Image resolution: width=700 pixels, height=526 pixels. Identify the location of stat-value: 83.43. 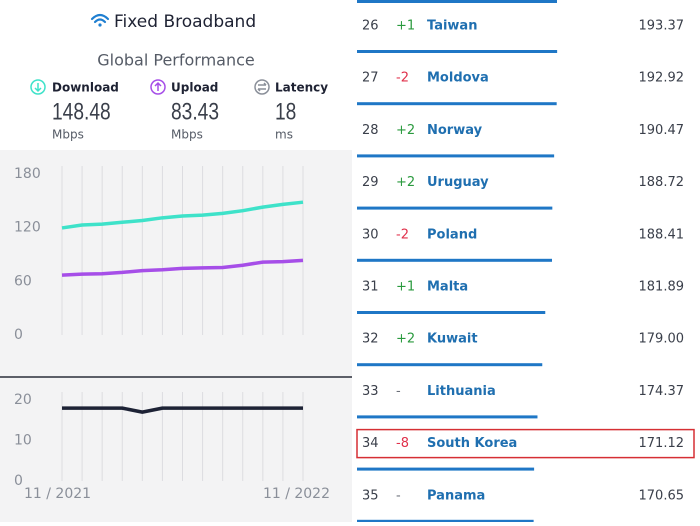
(195, 111).